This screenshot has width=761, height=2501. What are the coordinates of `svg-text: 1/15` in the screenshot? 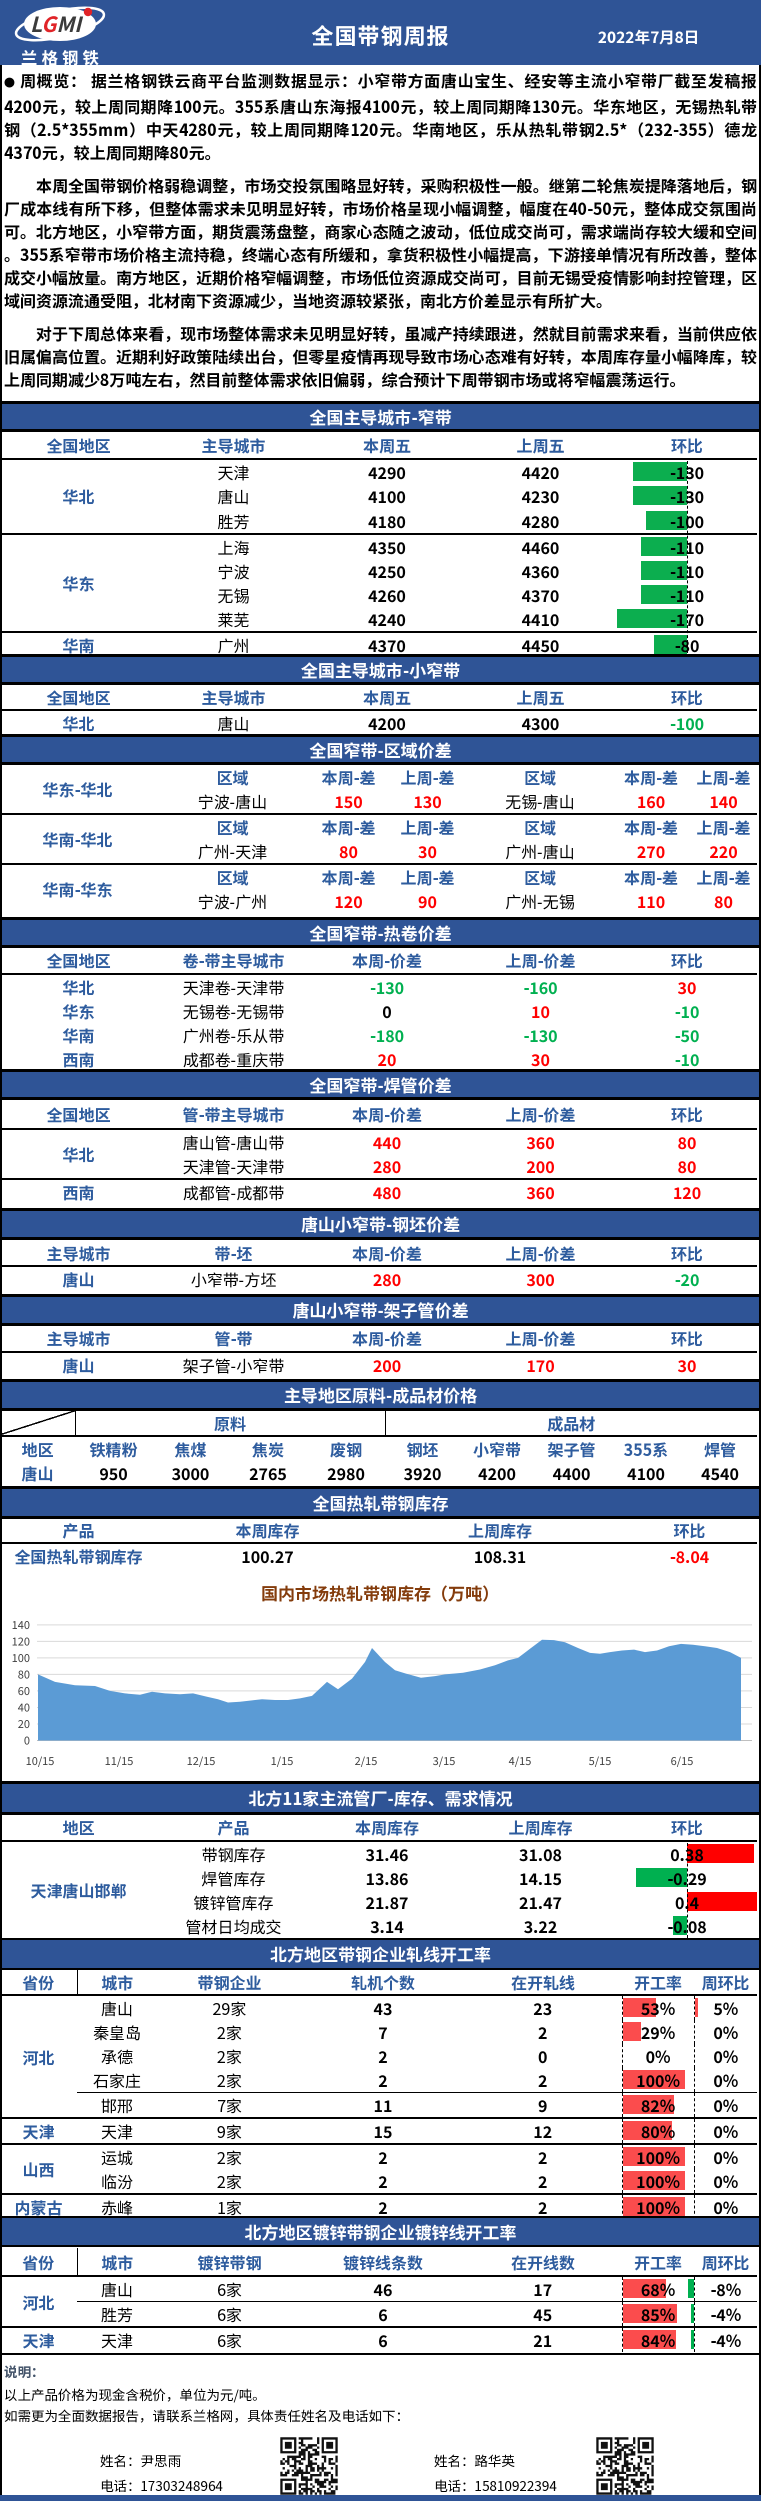 It's located at (282, 1761).